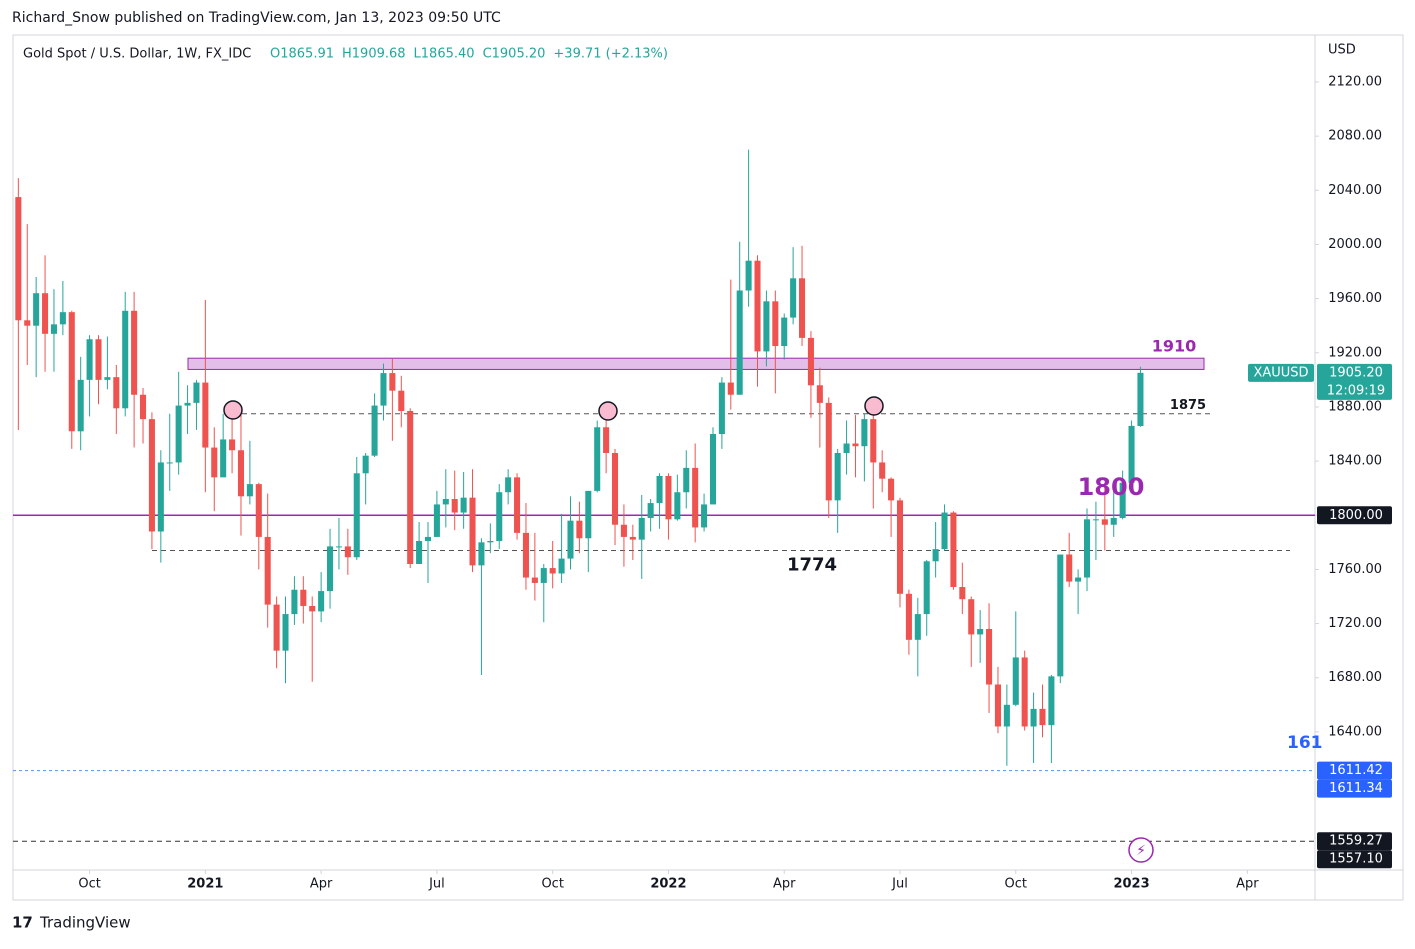 The height and width of the screenshot is (949, 1415). What do you see at coordinates (1355, 677) in the screenshot?
I see `y-tick-label: 1680.00` at bounding box center [1355, 677].